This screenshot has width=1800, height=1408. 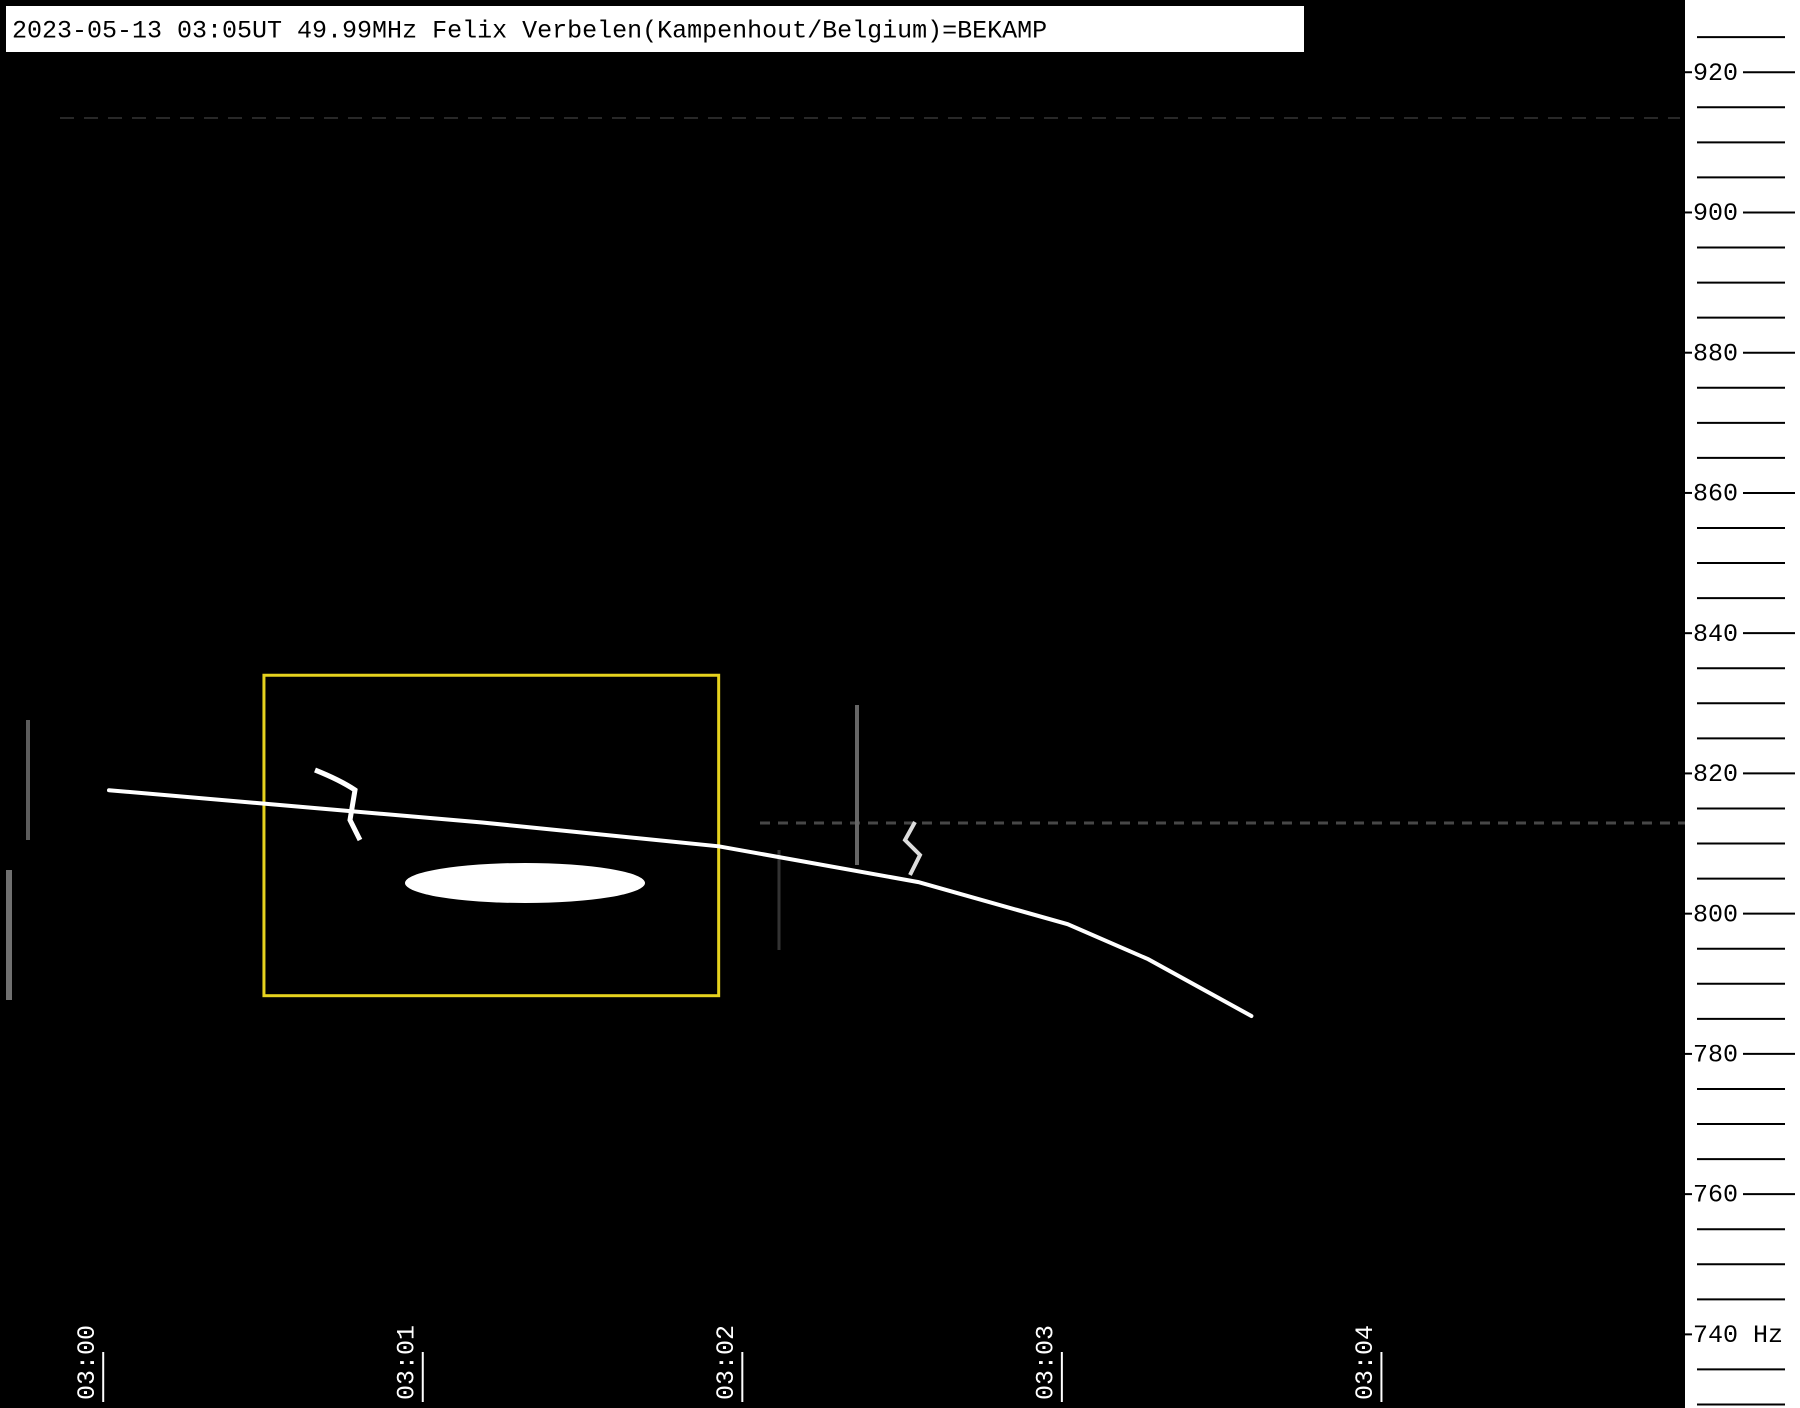 What do you see at coordinates (1715, 634) in the screenshot?
I see `y-tick-label: 840` at bounding box center [1715, 634].